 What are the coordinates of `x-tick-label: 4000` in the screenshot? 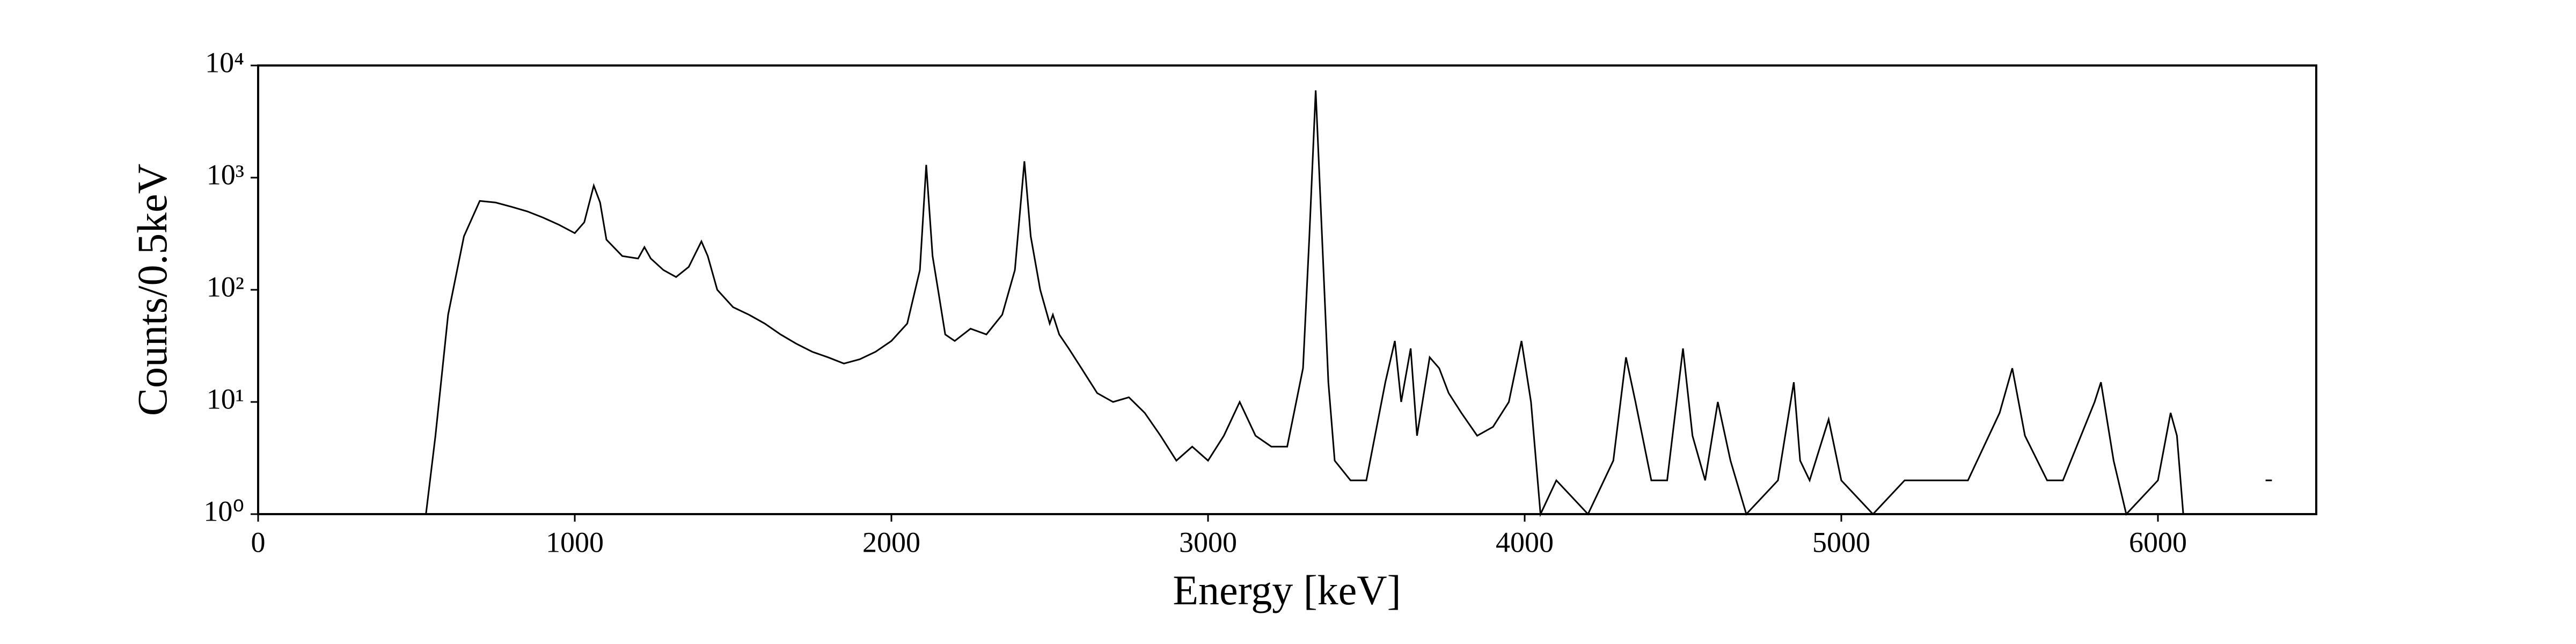 It's located at (1525, 542).